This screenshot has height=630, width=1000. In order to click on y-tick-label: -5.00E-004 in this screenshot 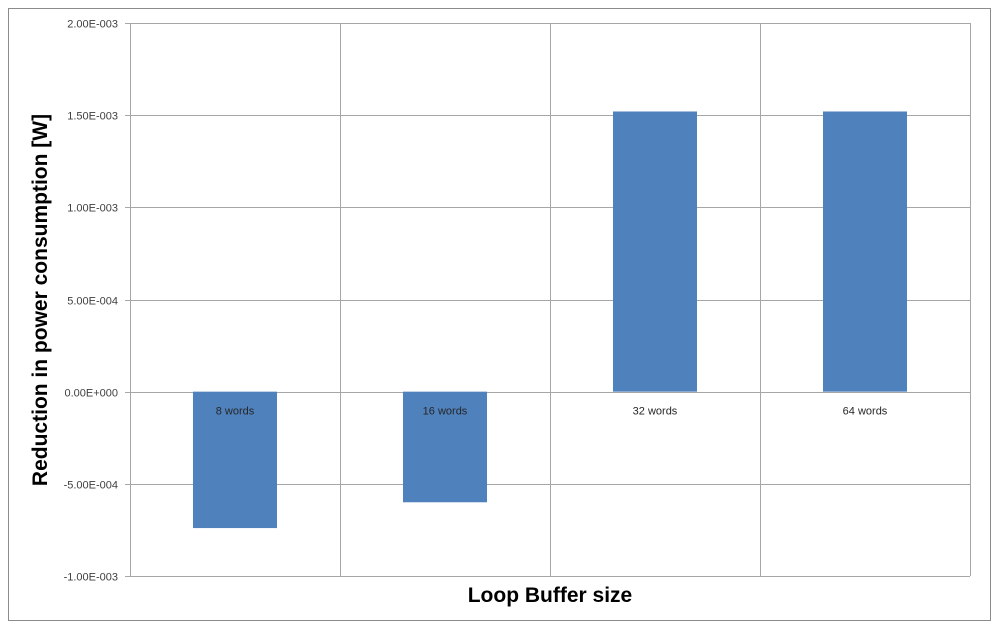, I will do `click(91, 486)`.